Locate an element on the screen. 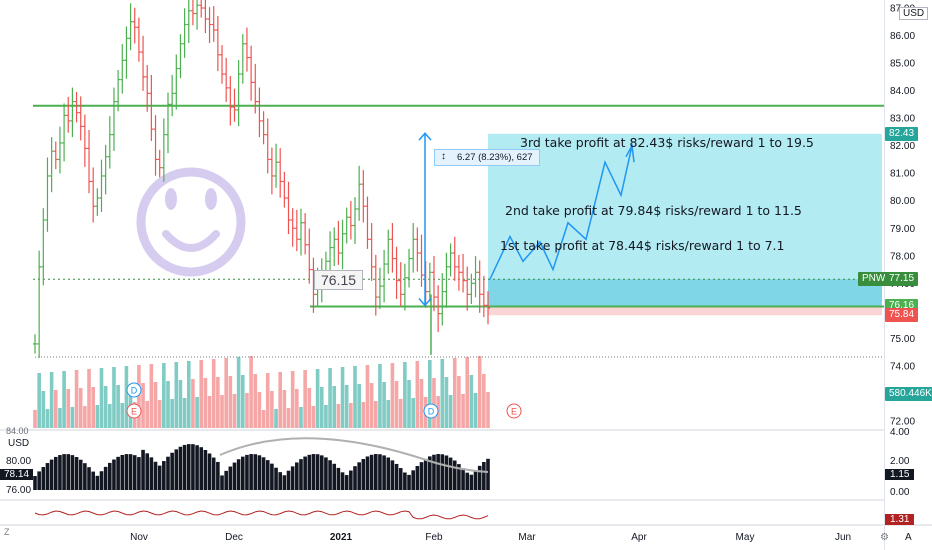 The image size is (932, 550). price-tick-74.00: 74.00 is located at coordinates (902, 366).